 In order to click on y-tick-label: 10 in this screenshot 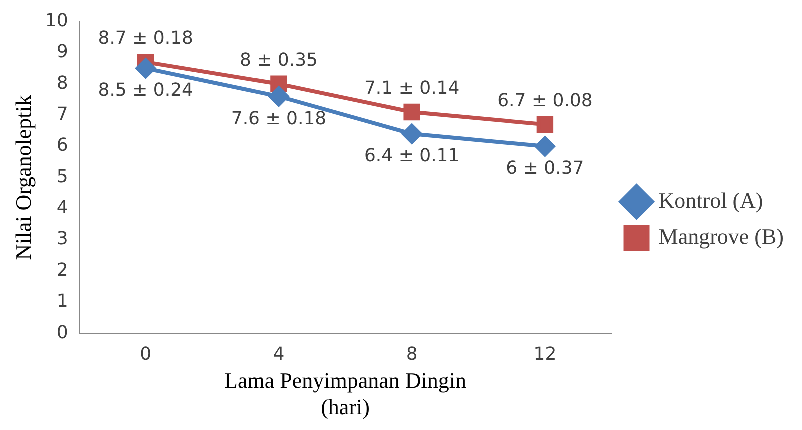, I will do `click(56, 21)`.